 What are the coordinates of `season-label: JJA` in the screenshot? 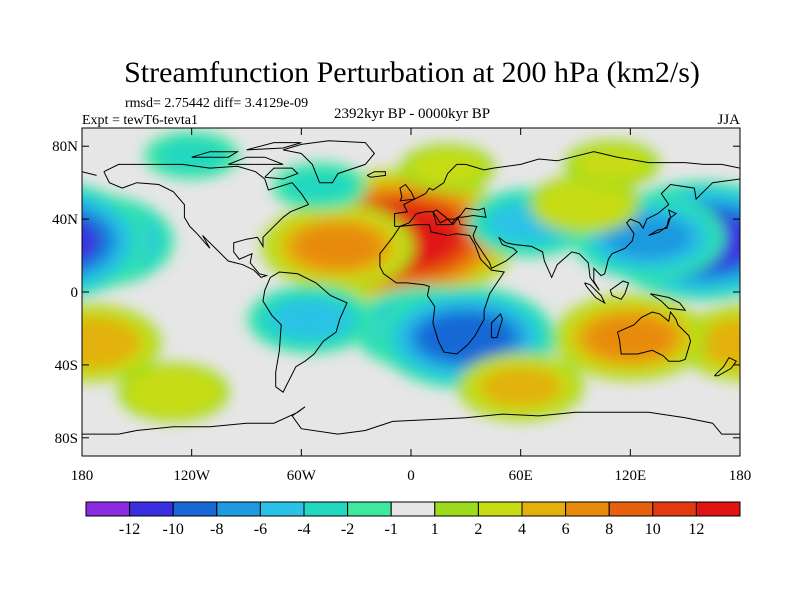 It's located at (728, 120).